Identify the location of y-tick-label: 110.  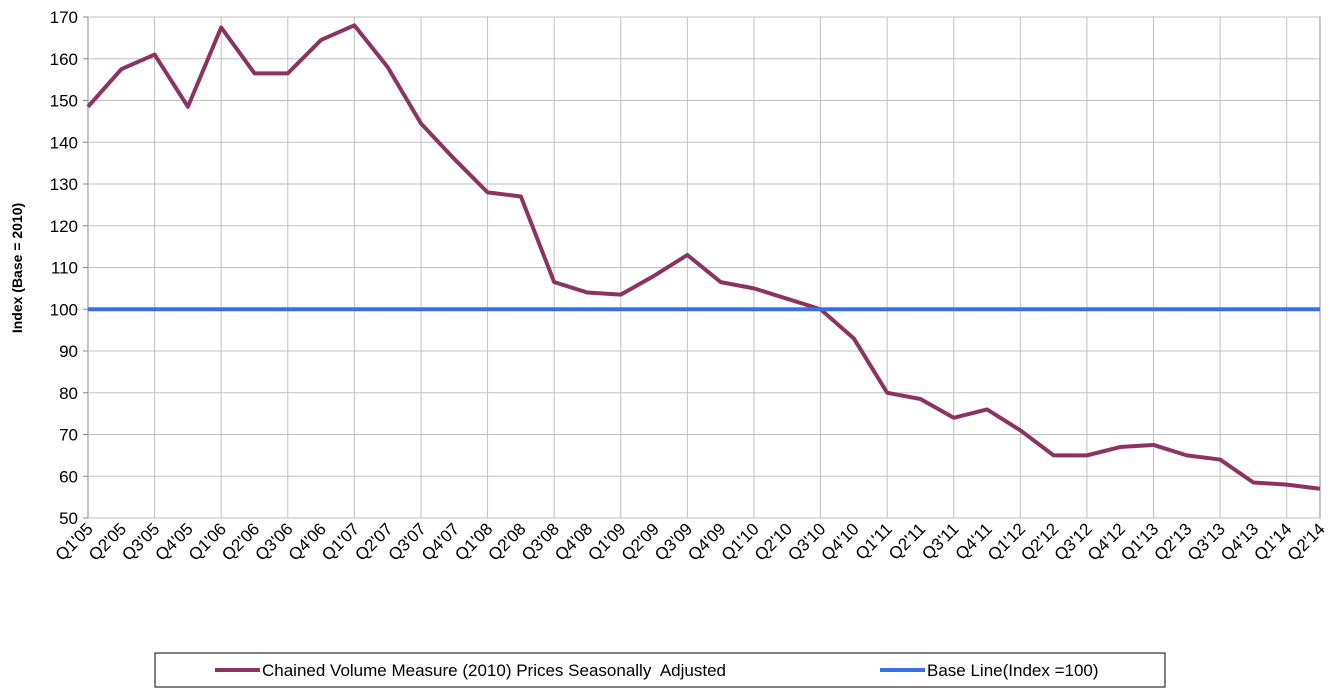
(64, 268).